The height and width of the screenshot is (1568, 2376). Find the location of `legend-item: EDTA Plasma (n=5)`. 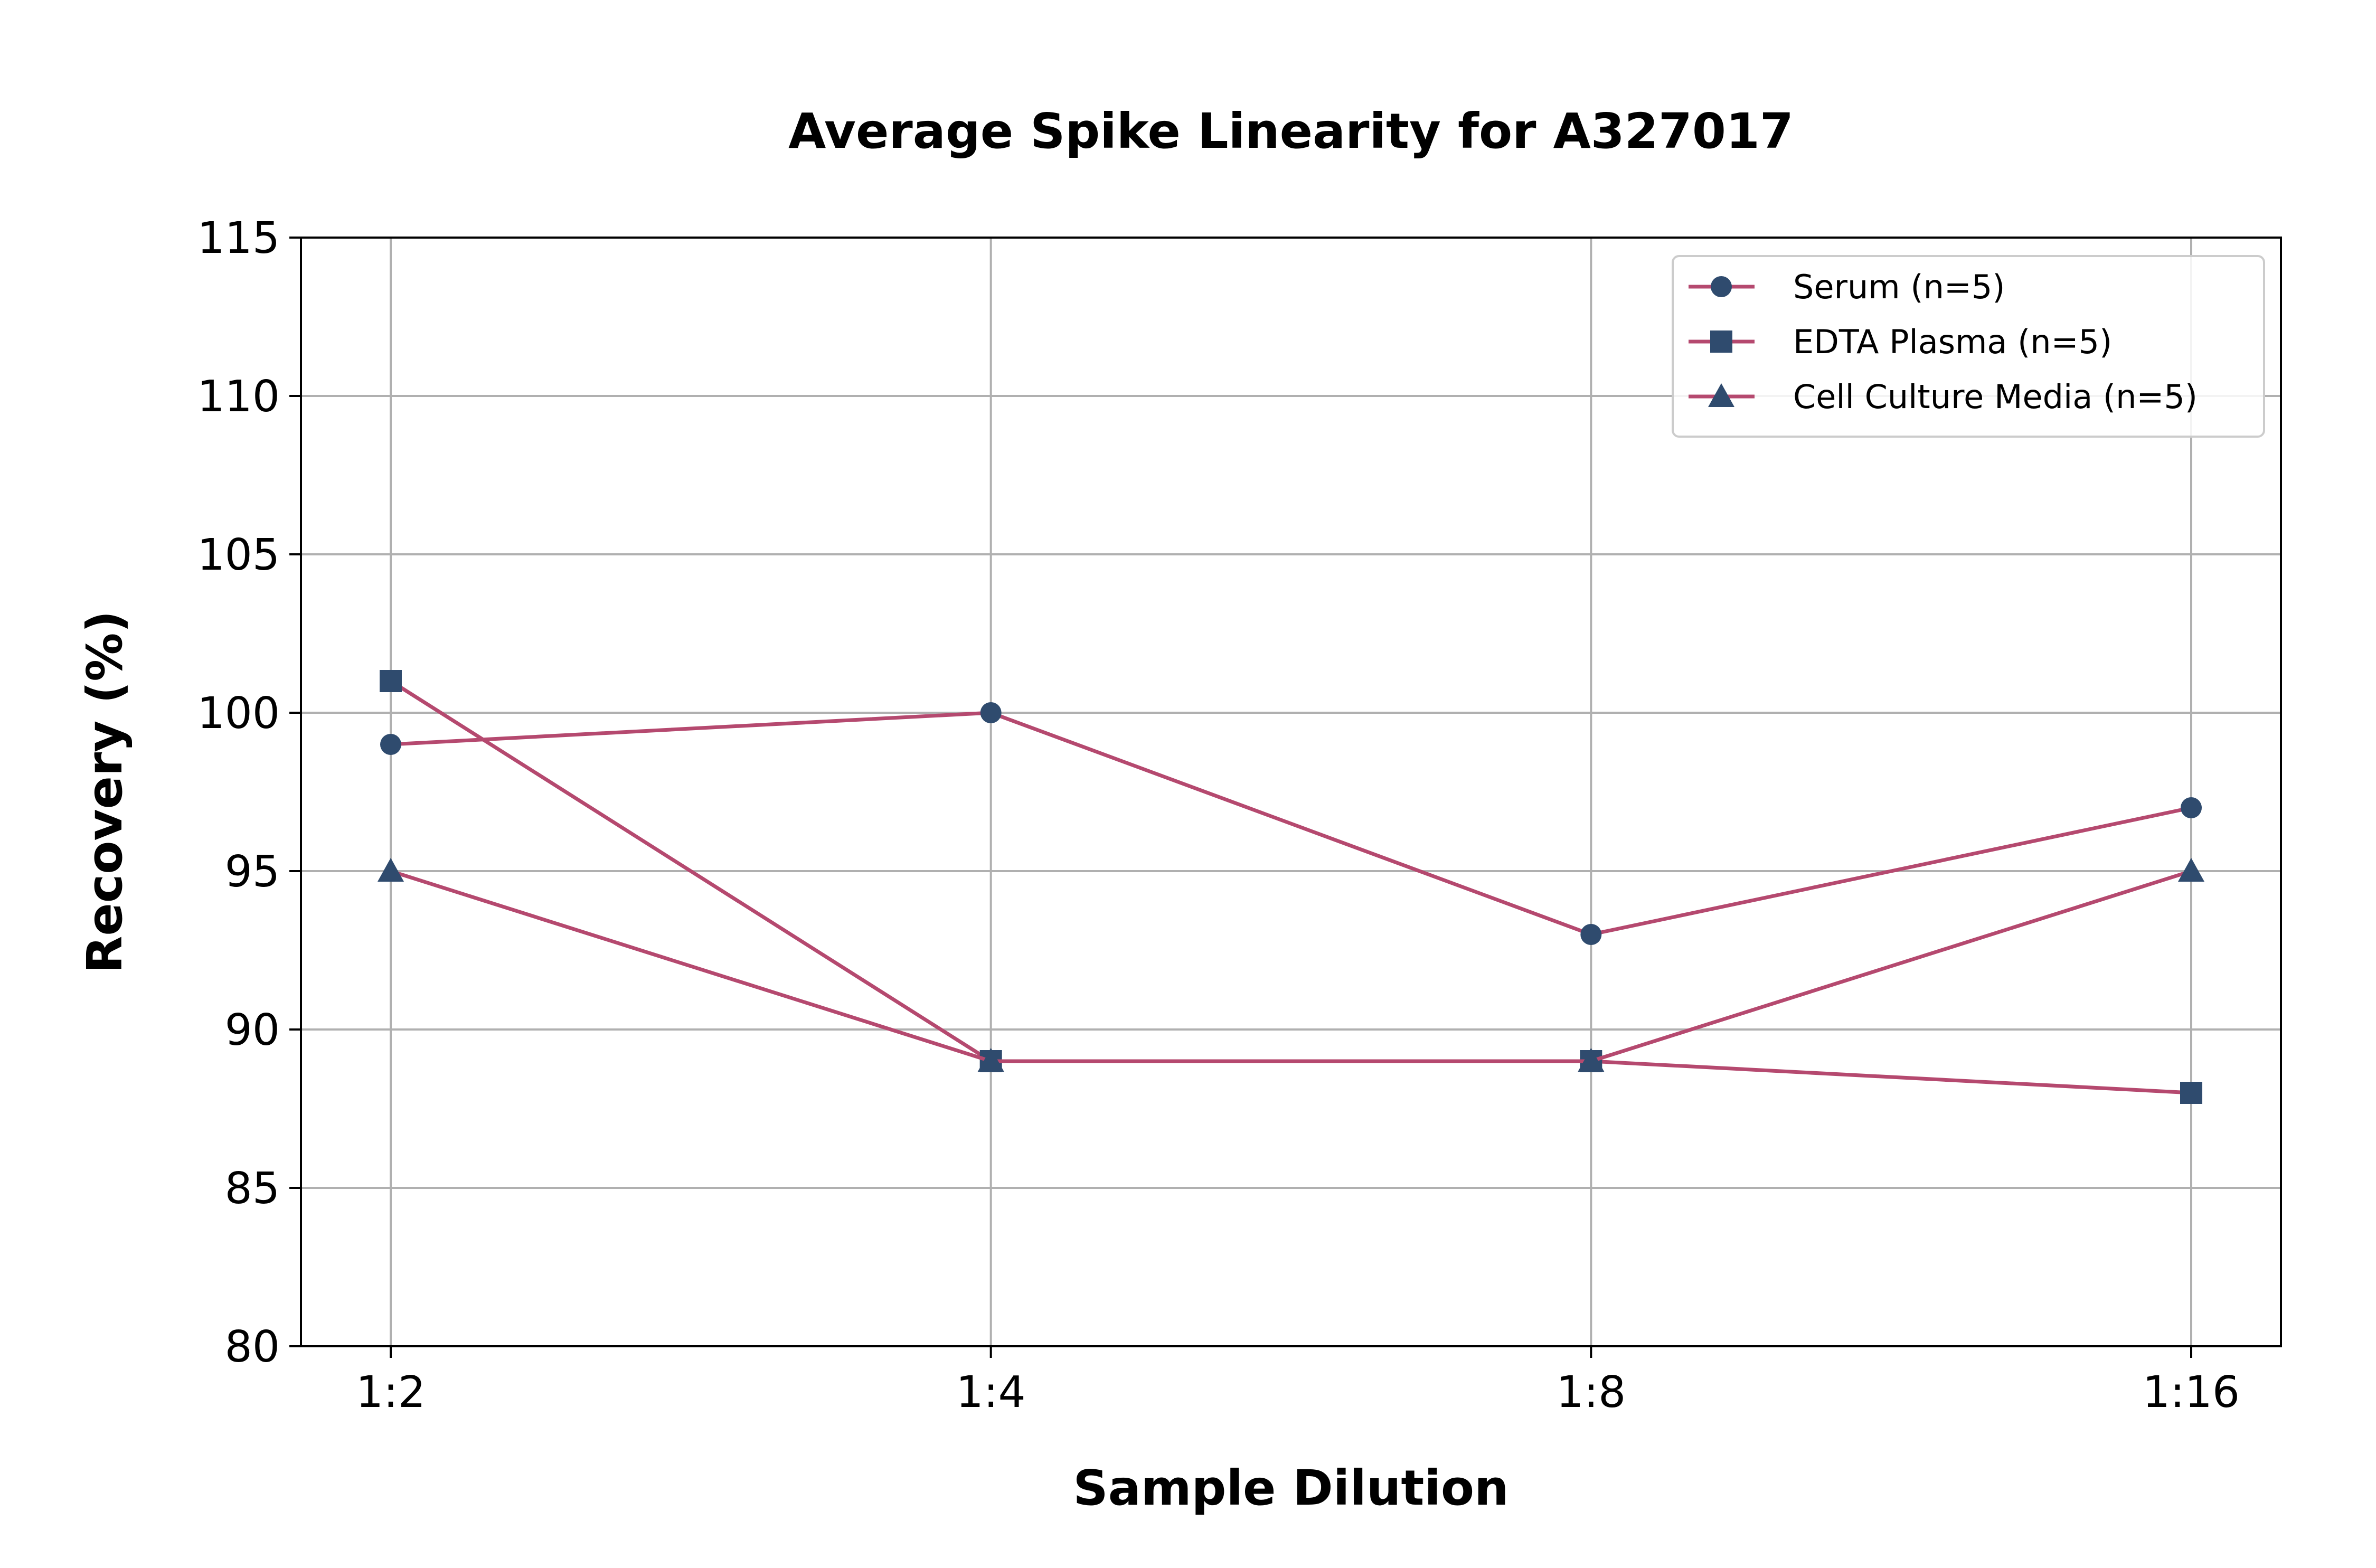

legend-item: EDTA Plasma (n=5) is located at coordinates (1901, 342).